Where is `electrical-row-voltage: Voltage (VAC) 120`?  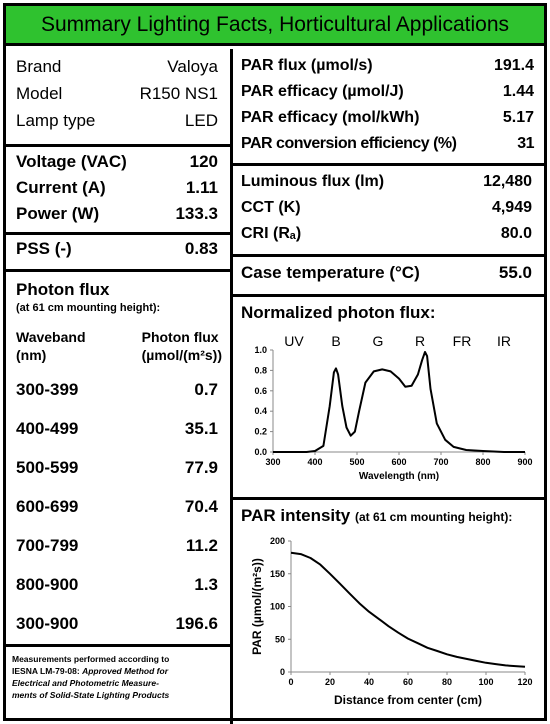
electrical-row-voltage: Voltage (VAC) 120 is located at coordinates (117, 165).